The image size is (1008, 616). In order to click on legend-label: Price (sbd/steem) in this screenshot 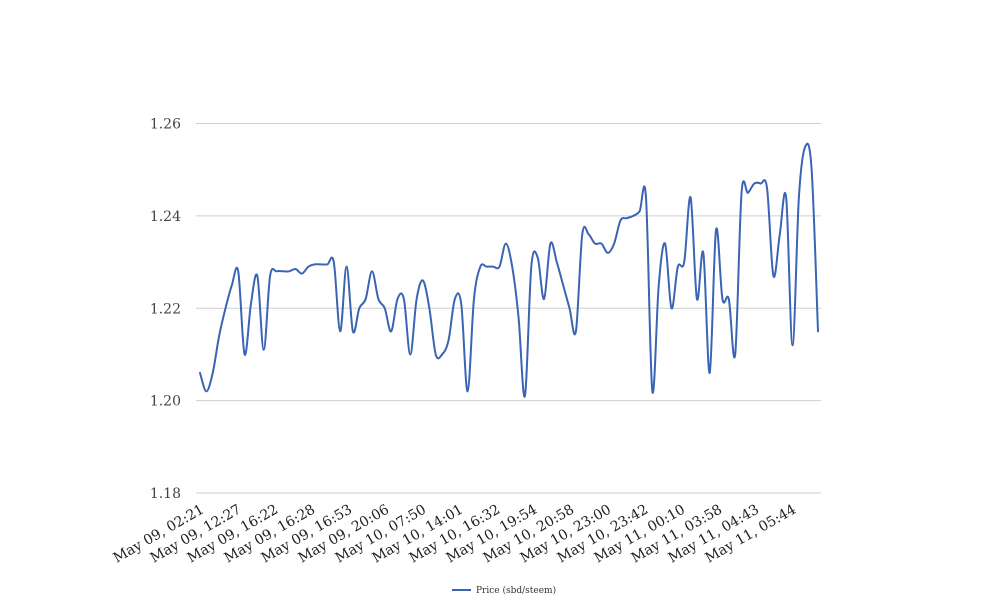, I will do `click(516, 590)`.